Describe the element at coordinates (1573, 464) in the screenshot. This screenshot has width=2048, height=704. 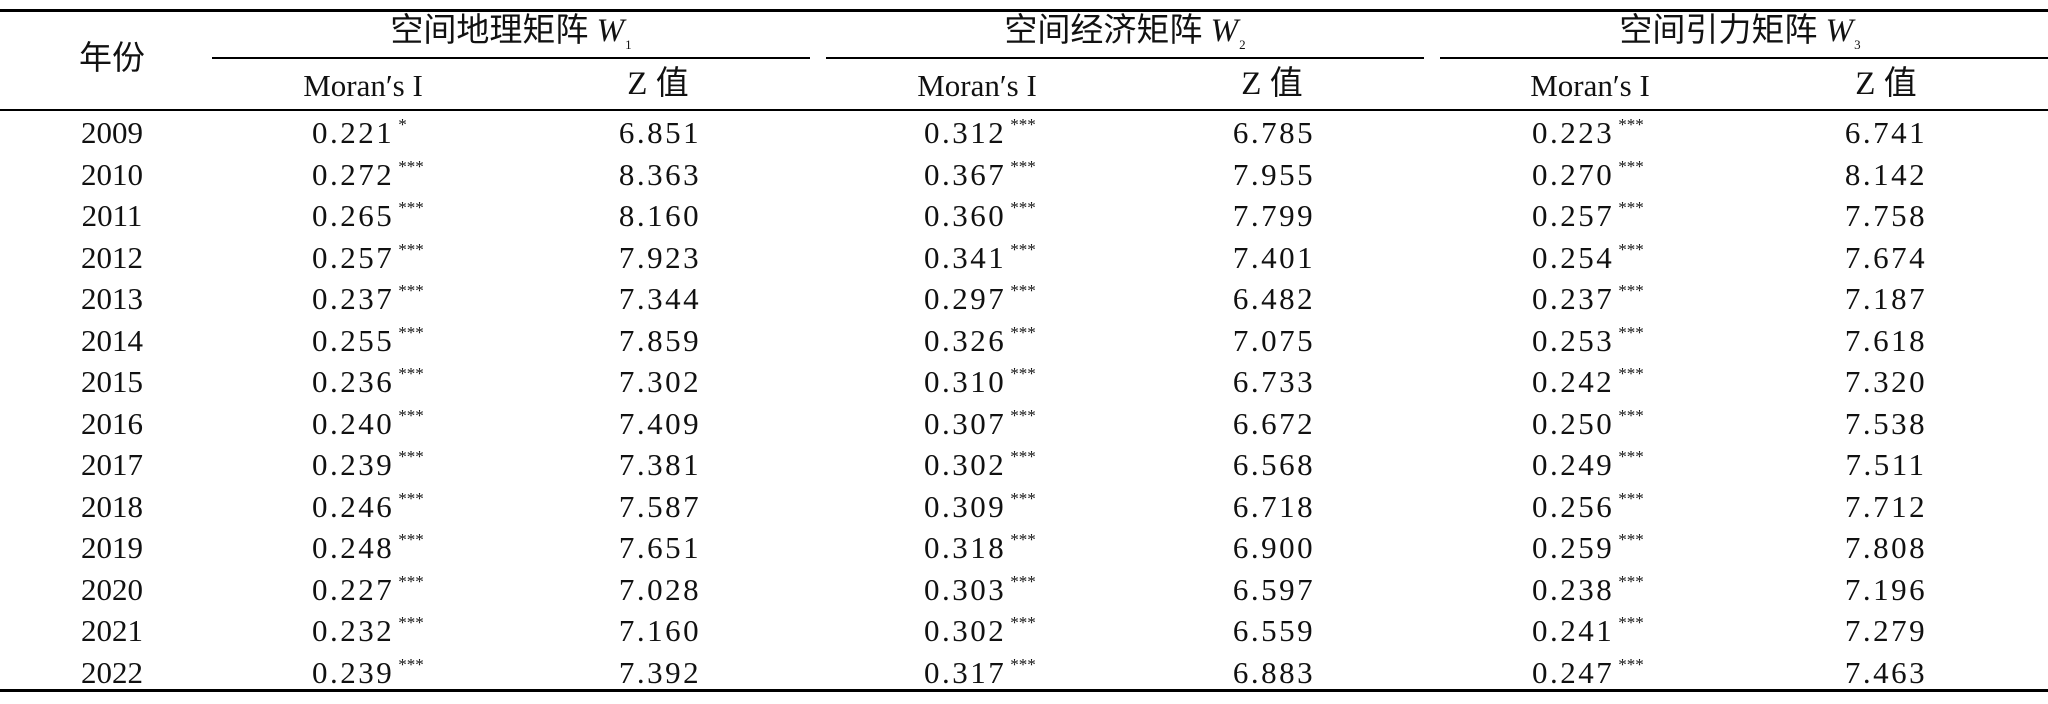
I see `cell-value: 0.249` at that location.